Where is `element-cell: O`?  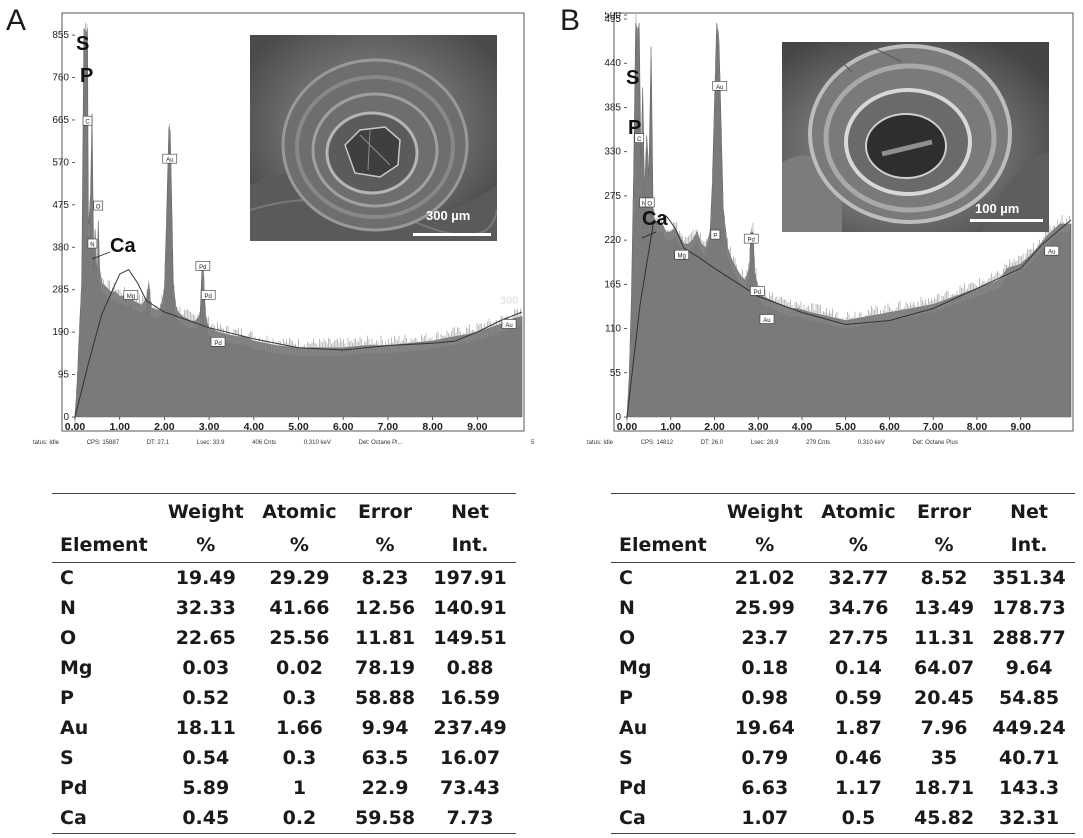 element-cell: O is located at coordinates (627, 638).